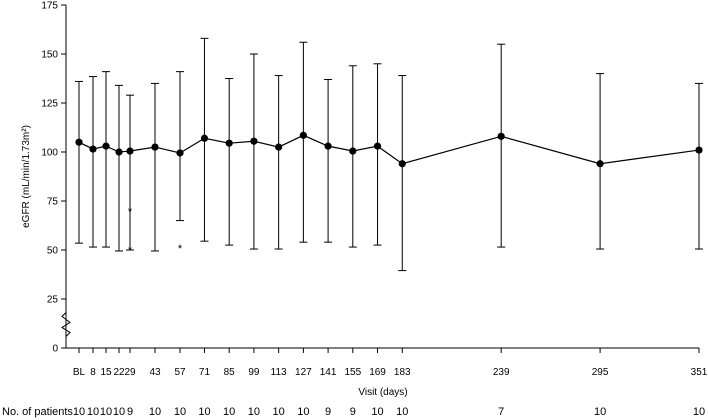 The image size is (708, 420). Describe the element at coordinates (180, 372) in the screenshot. I see `x-tick-label: 57` at that location.